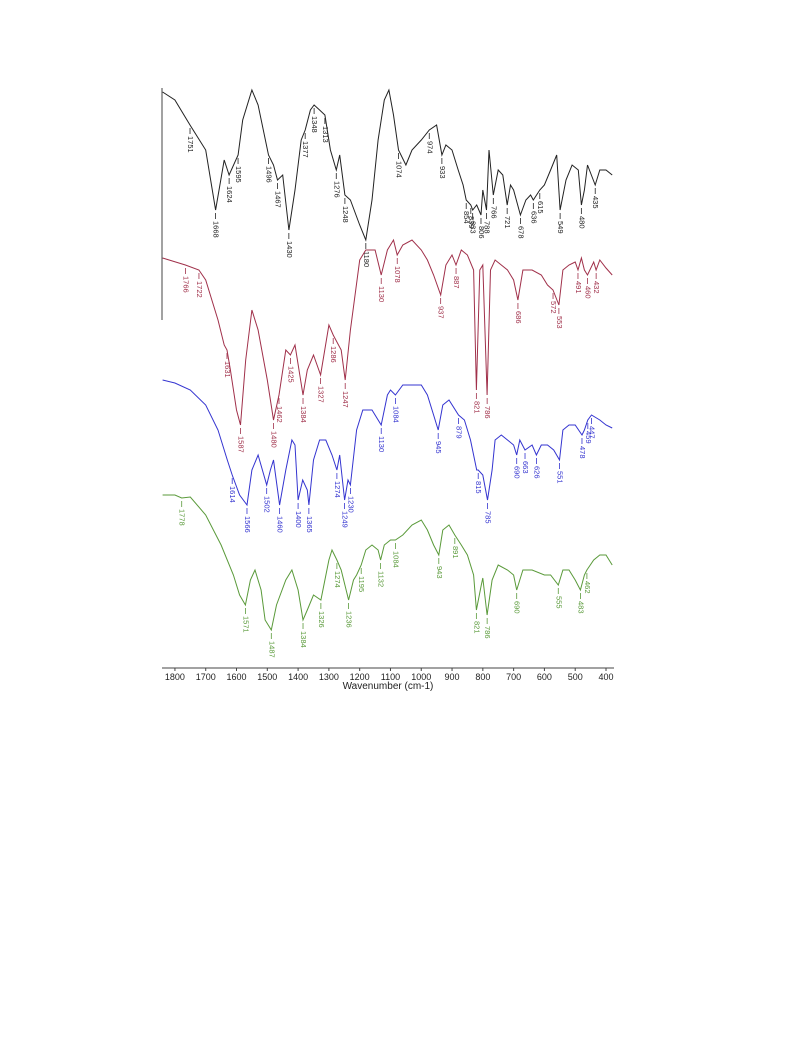 The image size is (793, 1057). What do you see at coordinates (336, 189) in the screenshot?
I see `peak-label: 1276` at bounding box center [336, 189].